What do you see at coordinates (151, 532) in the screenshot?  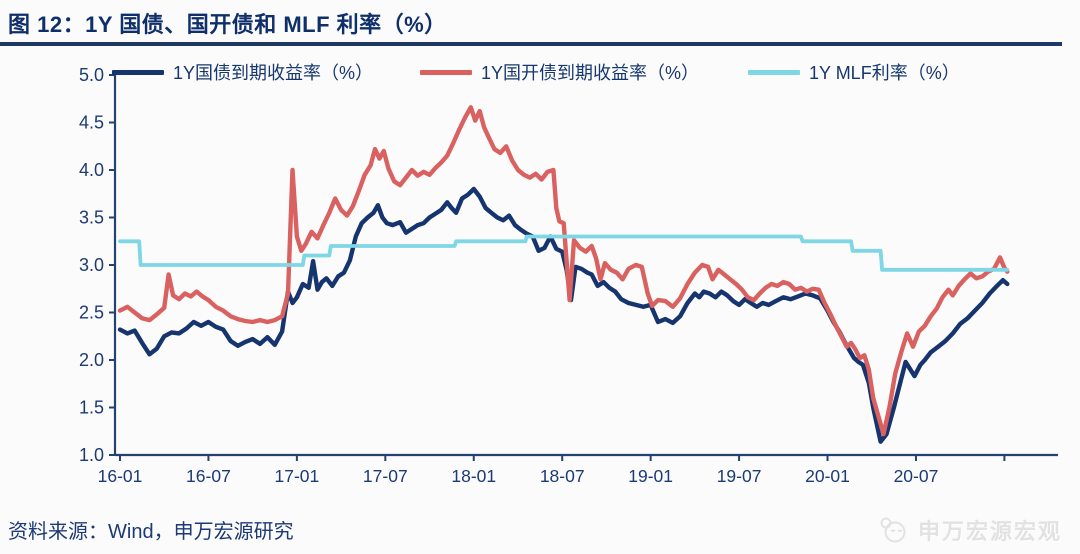 I see `data-source: 资料来源：Wind，申万宏源研究` at bounding box center [151, 532].